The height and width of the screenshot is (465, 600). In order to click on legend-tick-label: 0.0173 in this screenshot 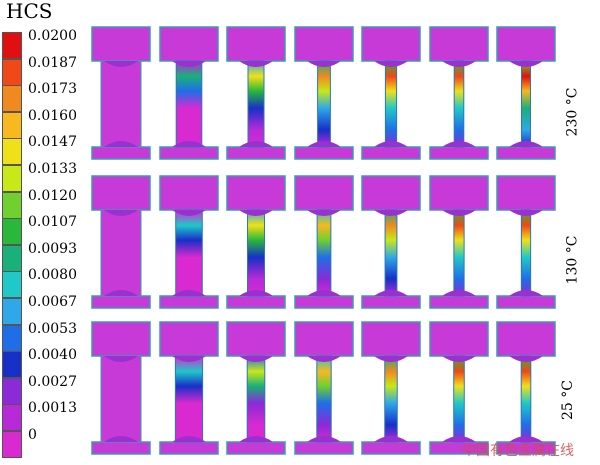, I will do `click(52, 89)`.